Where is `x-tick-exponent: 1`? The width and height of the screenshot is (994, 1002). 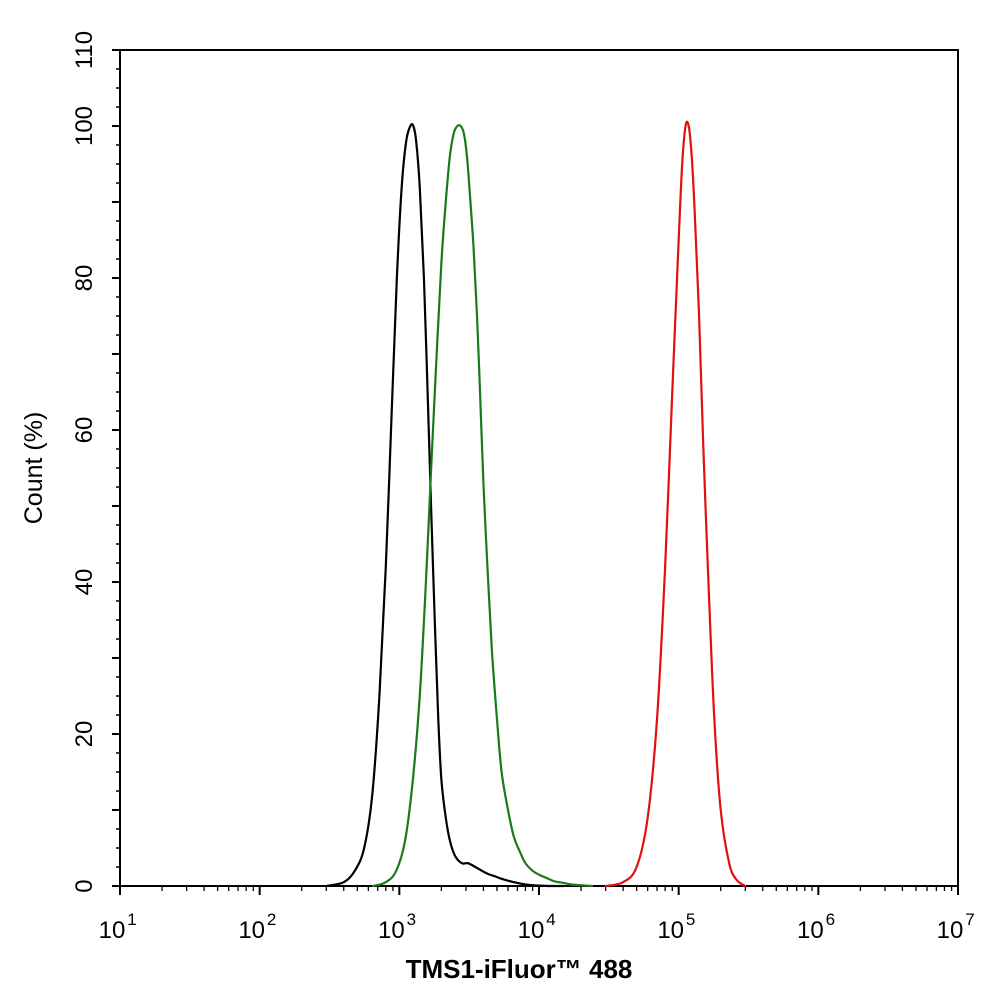
x-tick-exponent: 1 is located at coordinates (131, 919).